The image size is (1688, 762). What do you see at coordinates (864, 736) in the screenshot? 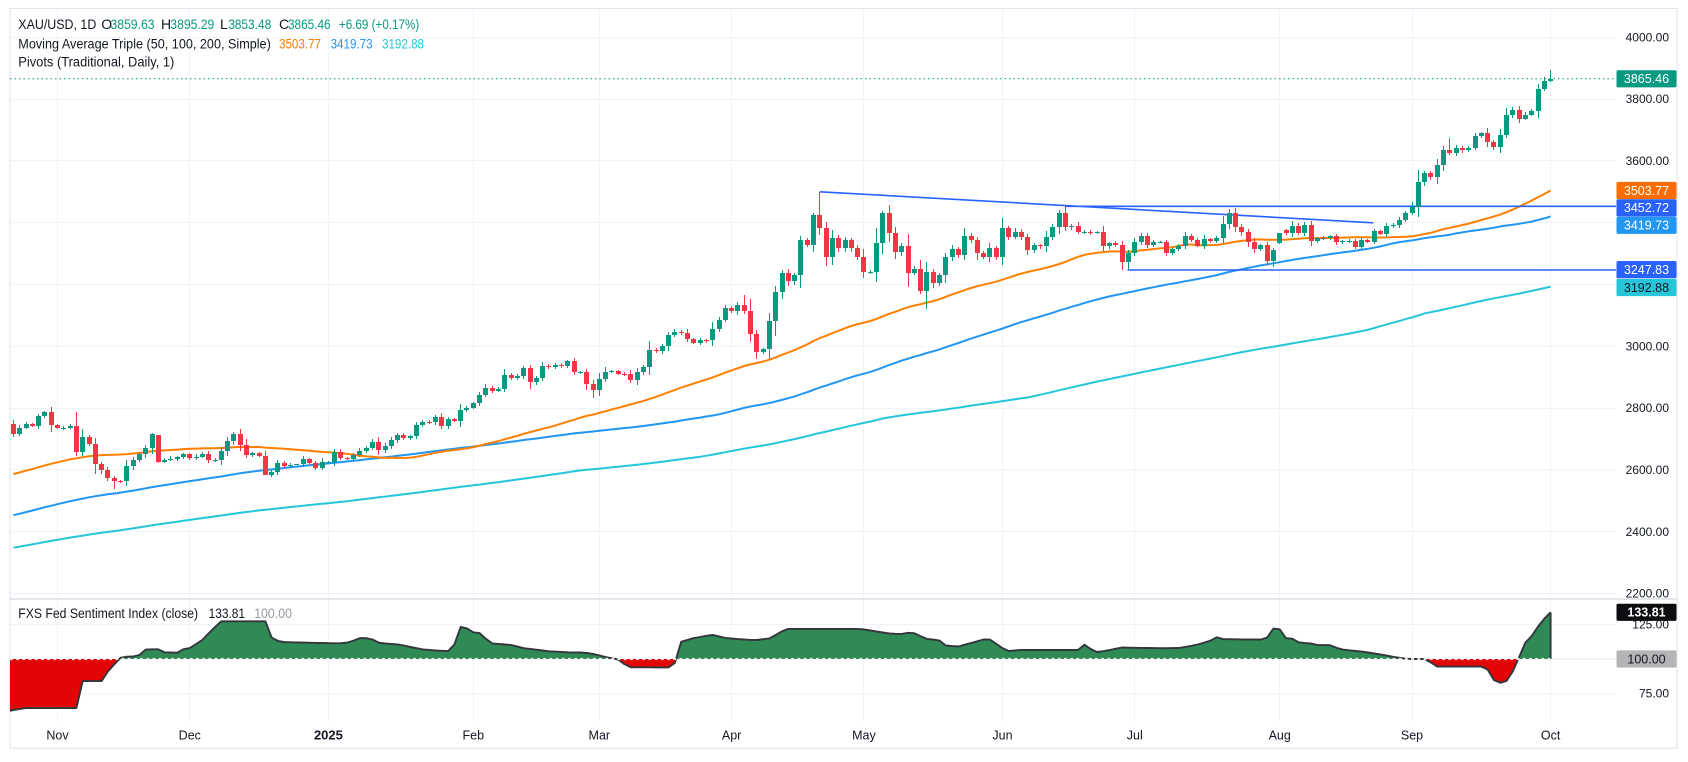
I see `svg-text: May` at bounding box center [864, 736].